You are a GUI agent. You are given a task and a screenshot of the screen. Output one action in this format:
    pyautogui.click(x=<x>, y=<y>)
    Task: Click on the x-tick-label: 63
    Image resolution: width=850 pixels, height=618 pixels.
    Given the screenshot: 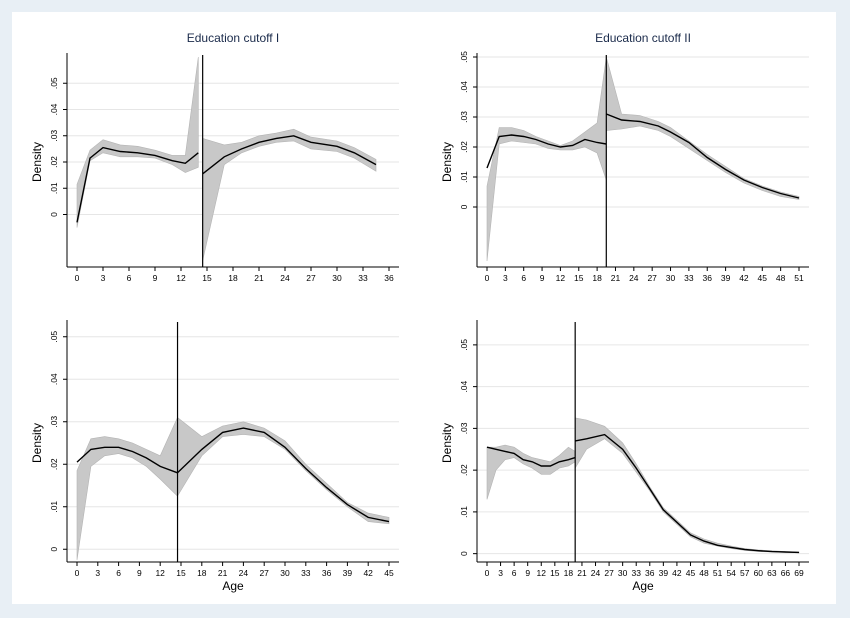 What is the action you would take?
    pyautogui.click(x=772, y=573)
    